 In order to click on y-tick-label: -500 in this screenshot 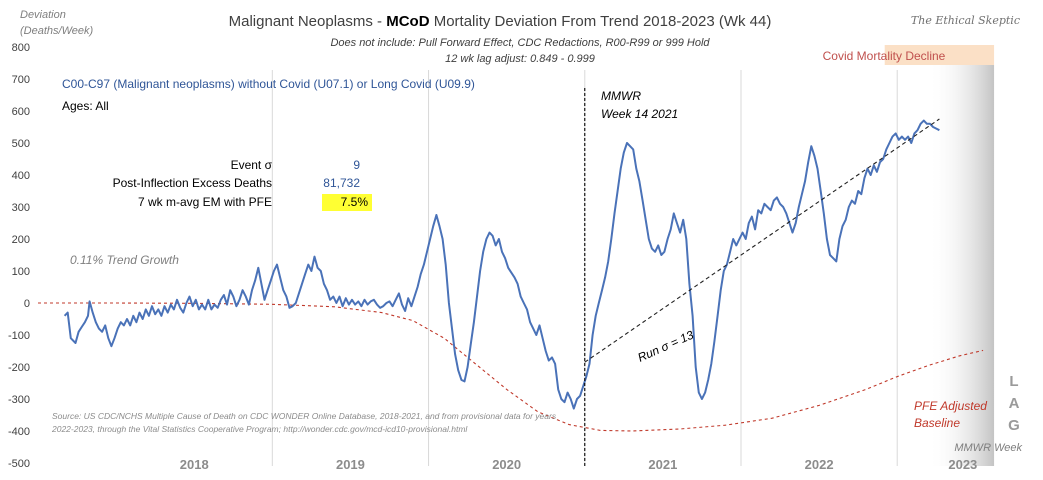, I will do `click(19, 464)`.